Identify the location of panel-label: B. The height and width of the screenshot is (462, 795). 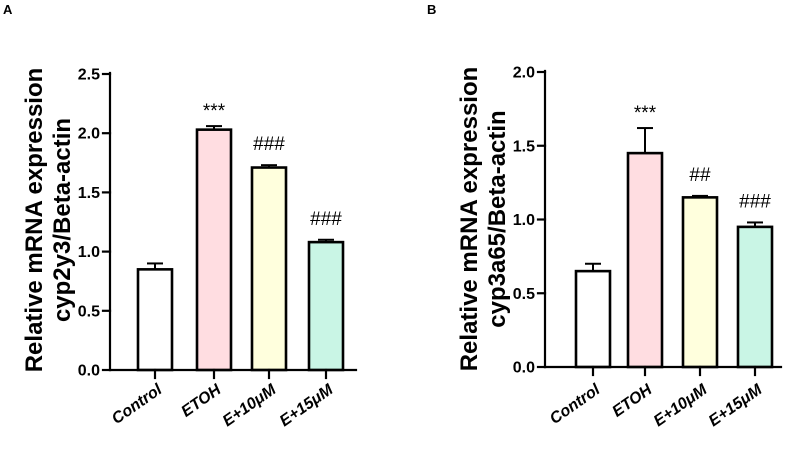
(431, 9).